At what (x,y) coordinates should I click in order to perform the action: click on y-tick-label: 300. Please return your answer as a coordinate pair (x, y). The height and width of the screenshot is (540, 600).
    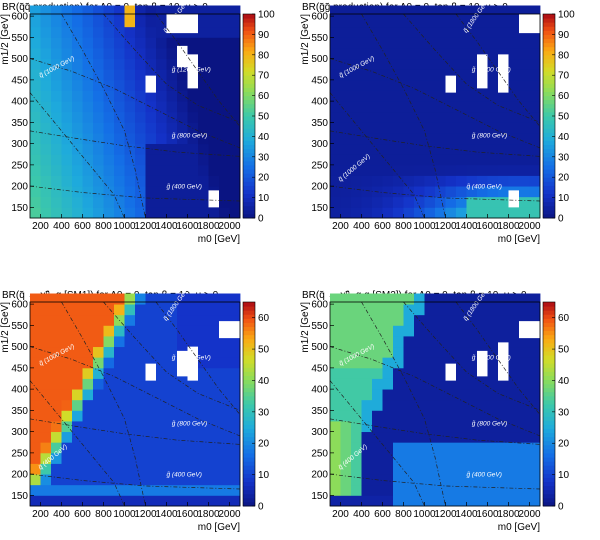
    Looking at the image, I should click on (19, 144).